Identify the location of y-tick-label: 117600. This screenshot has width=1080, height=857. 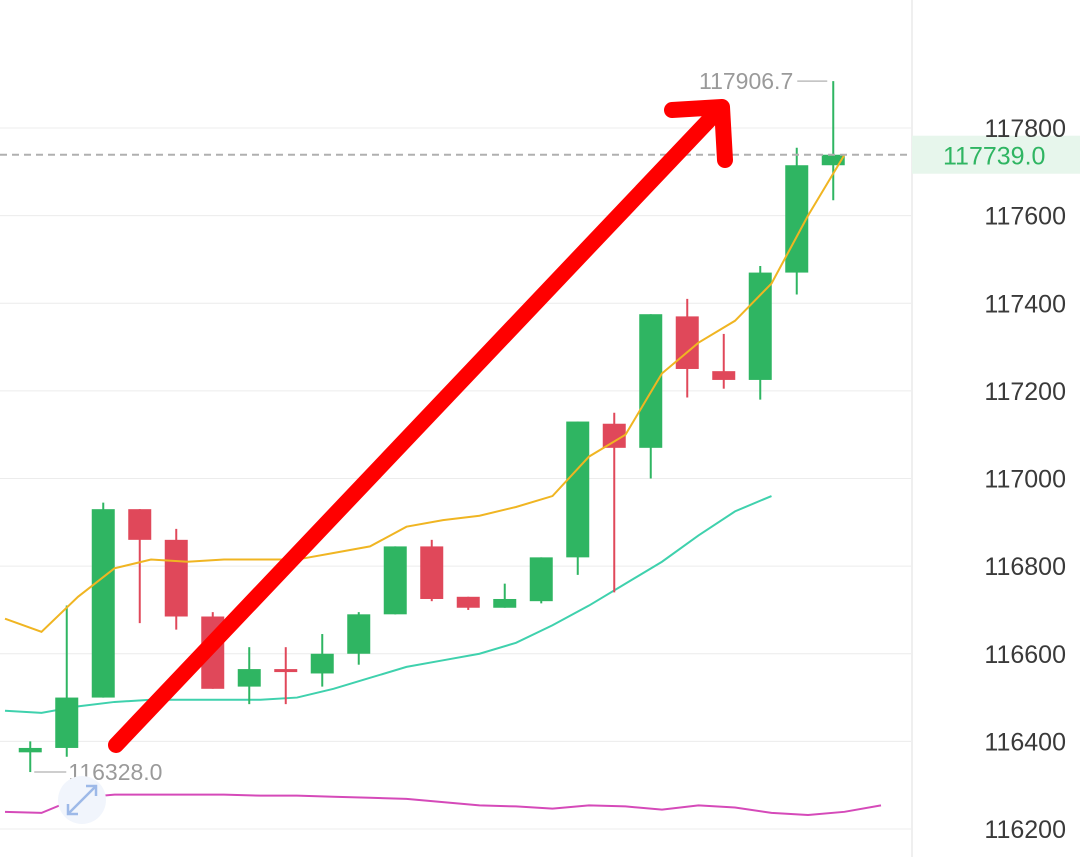
(1025, 217).